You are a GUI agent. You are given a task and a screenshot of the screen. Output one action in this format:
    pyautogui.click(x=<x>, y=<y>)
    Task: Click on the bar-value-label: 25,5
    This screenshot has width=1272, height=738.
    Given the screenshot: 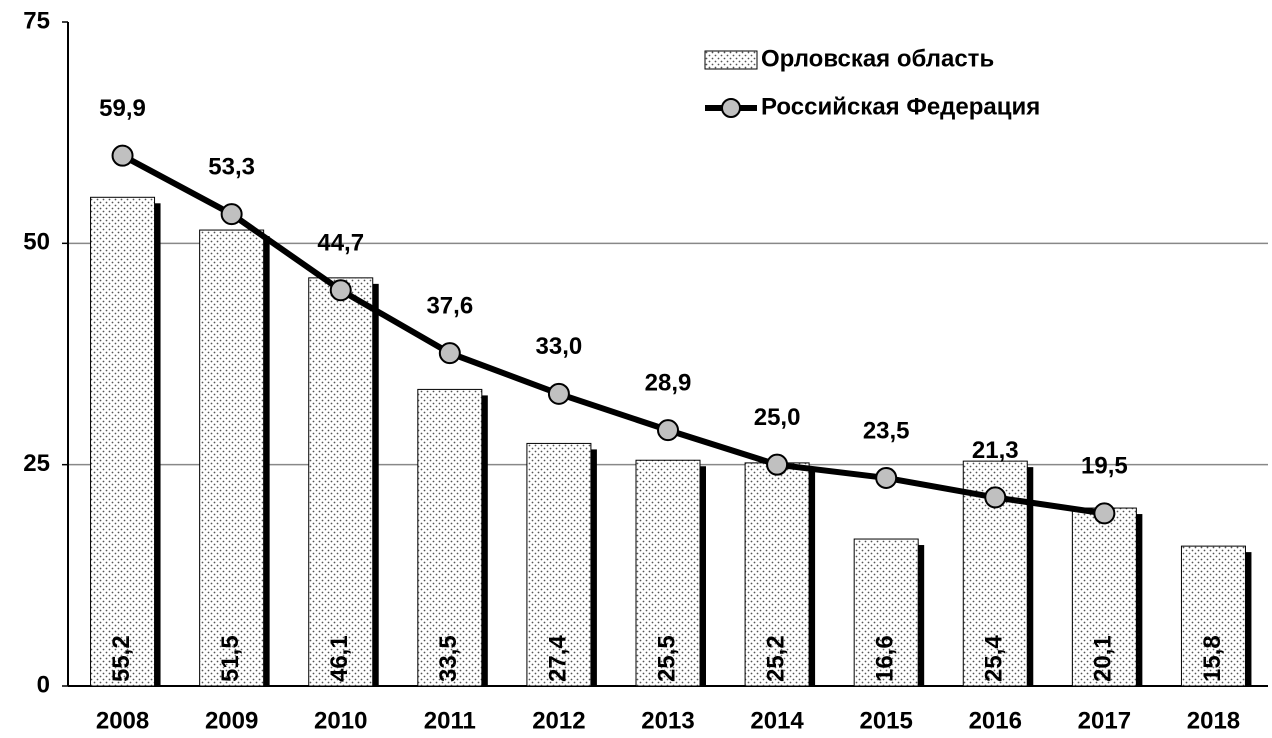 What is the action you would take?
    pyautogui.click(x=666, y=658)
    